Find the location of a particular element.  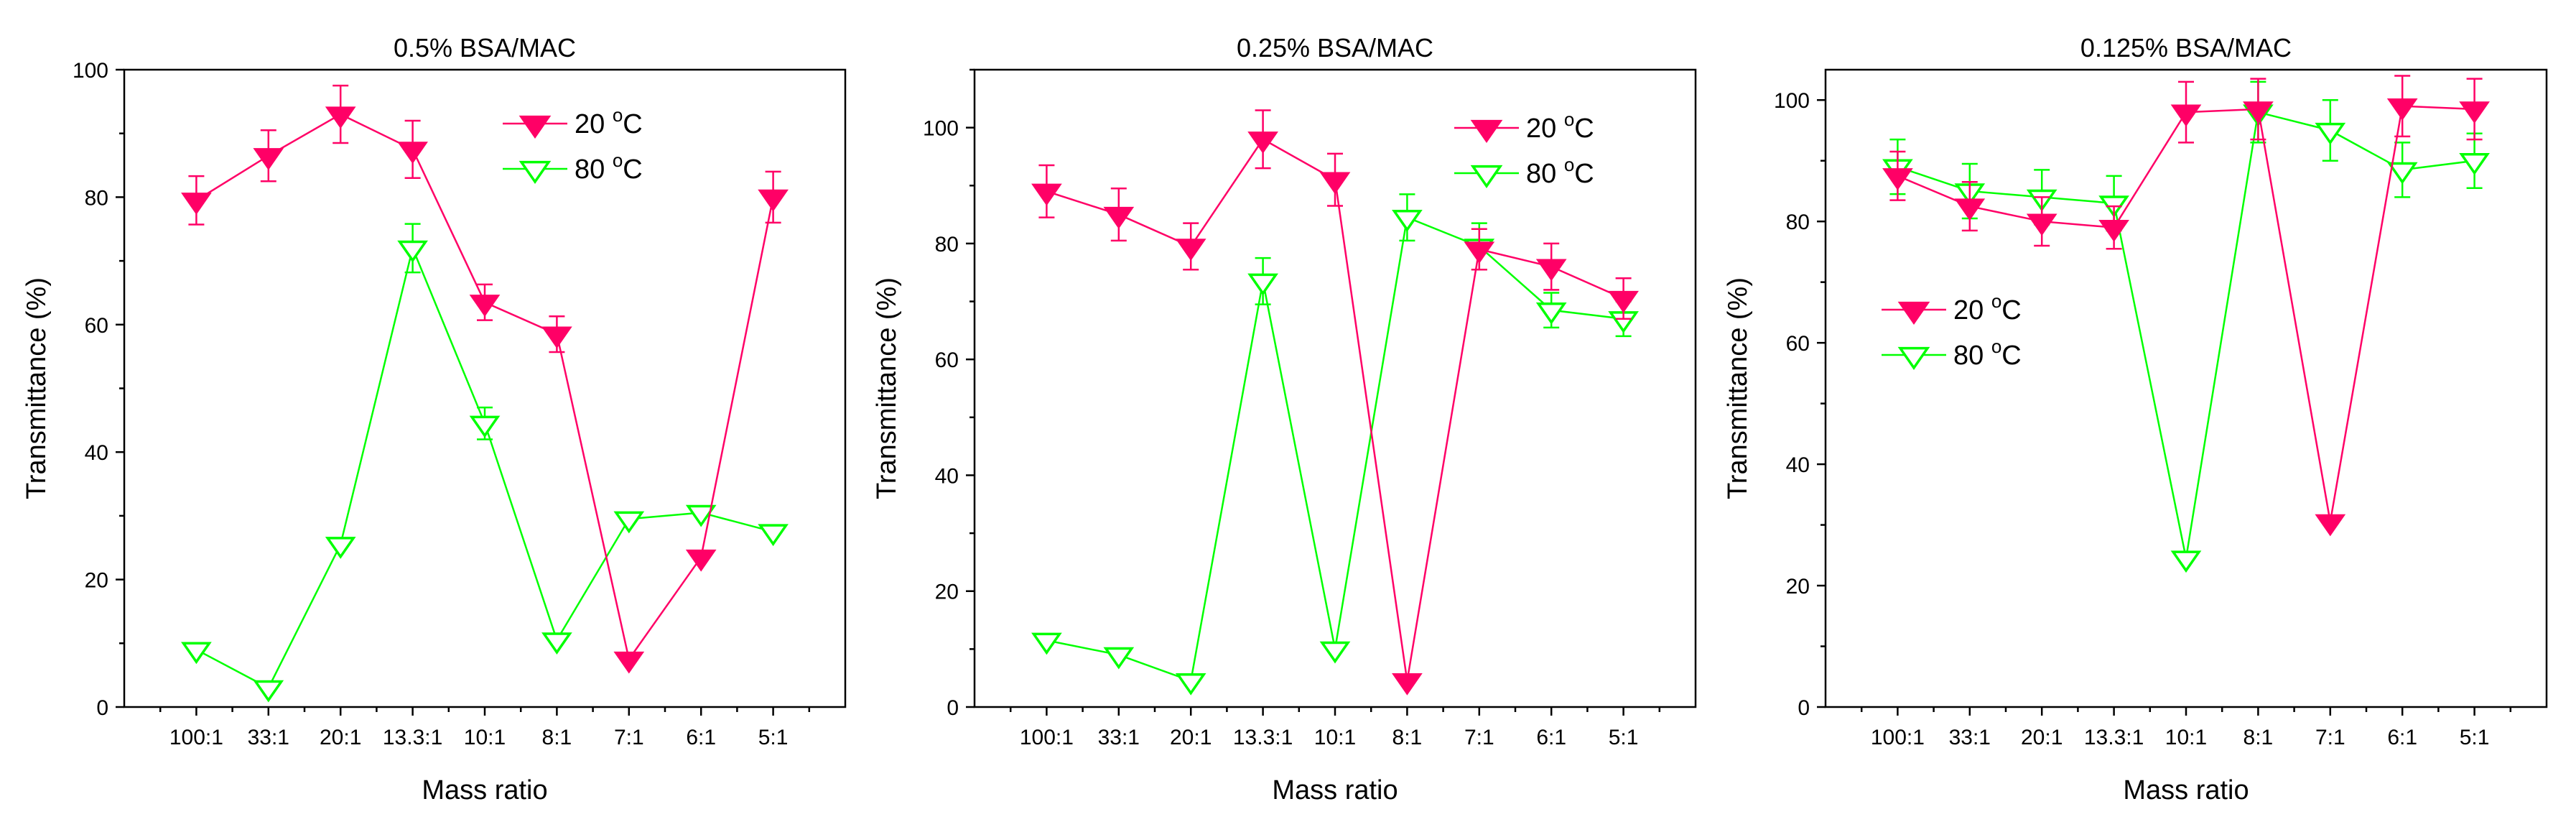

x-tick-label: 100:1 is located at coordinates (196, 737).